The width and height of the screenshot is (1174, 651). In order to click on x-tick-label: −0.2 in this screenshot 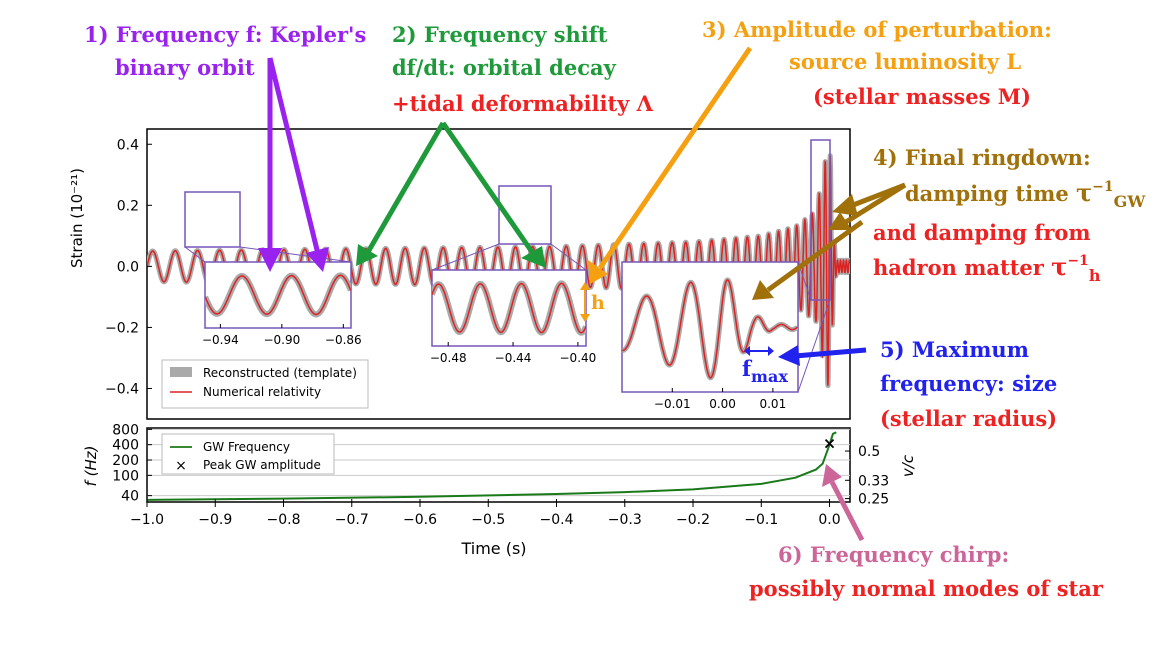, I will do `click(693, 520)`.